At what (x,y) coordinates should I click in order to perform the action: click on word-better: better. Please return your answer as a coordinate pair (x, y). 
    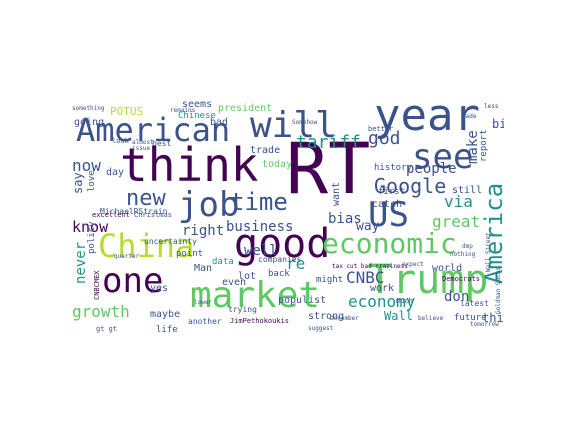
    Looking at the image, I should click on (381, 129).